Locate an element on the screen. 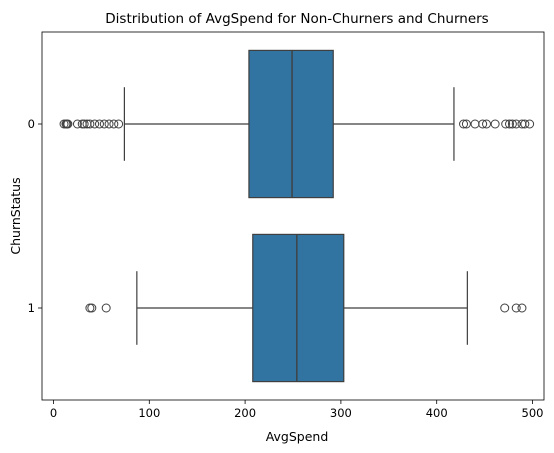  y-tick-label: 1 is located at coordinates (31, 308).